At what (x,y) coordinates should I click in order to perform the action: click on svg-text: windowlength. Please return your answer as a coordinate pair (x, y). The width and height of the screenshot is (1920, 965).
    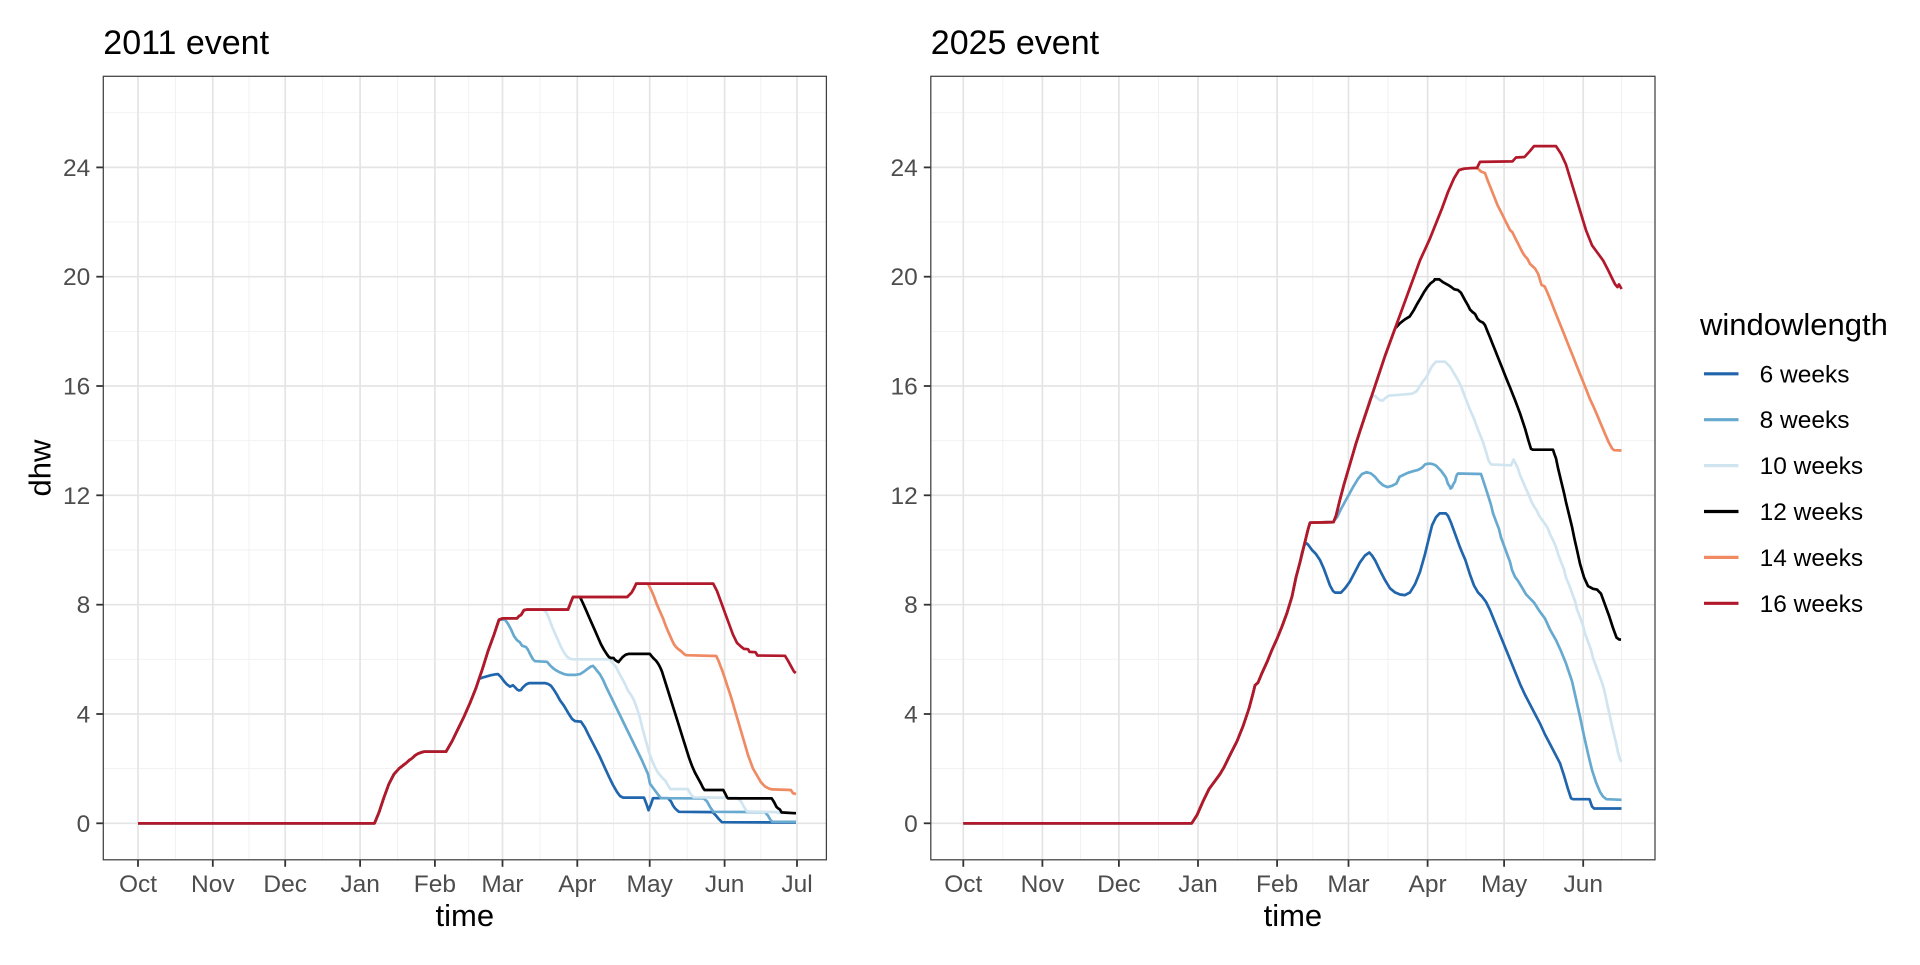
    Looking at the image, I should click on (1793, 324).